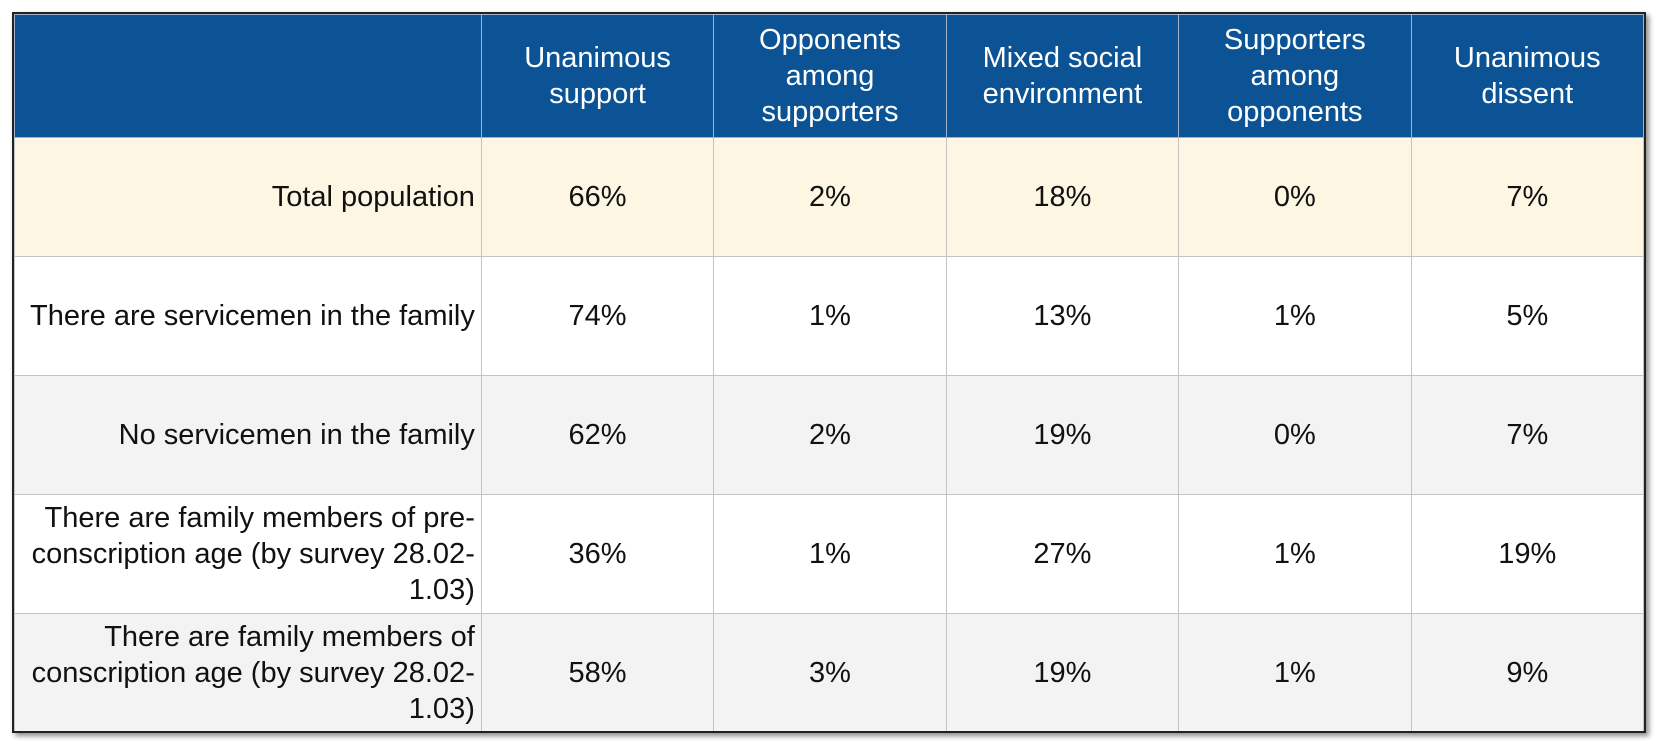 This screenshot has width=1660, height=750. Describe the element at coordinates (597, 76) in the screenshot. I see `header-cell-unanimous-support: Unanimous support` at that location.